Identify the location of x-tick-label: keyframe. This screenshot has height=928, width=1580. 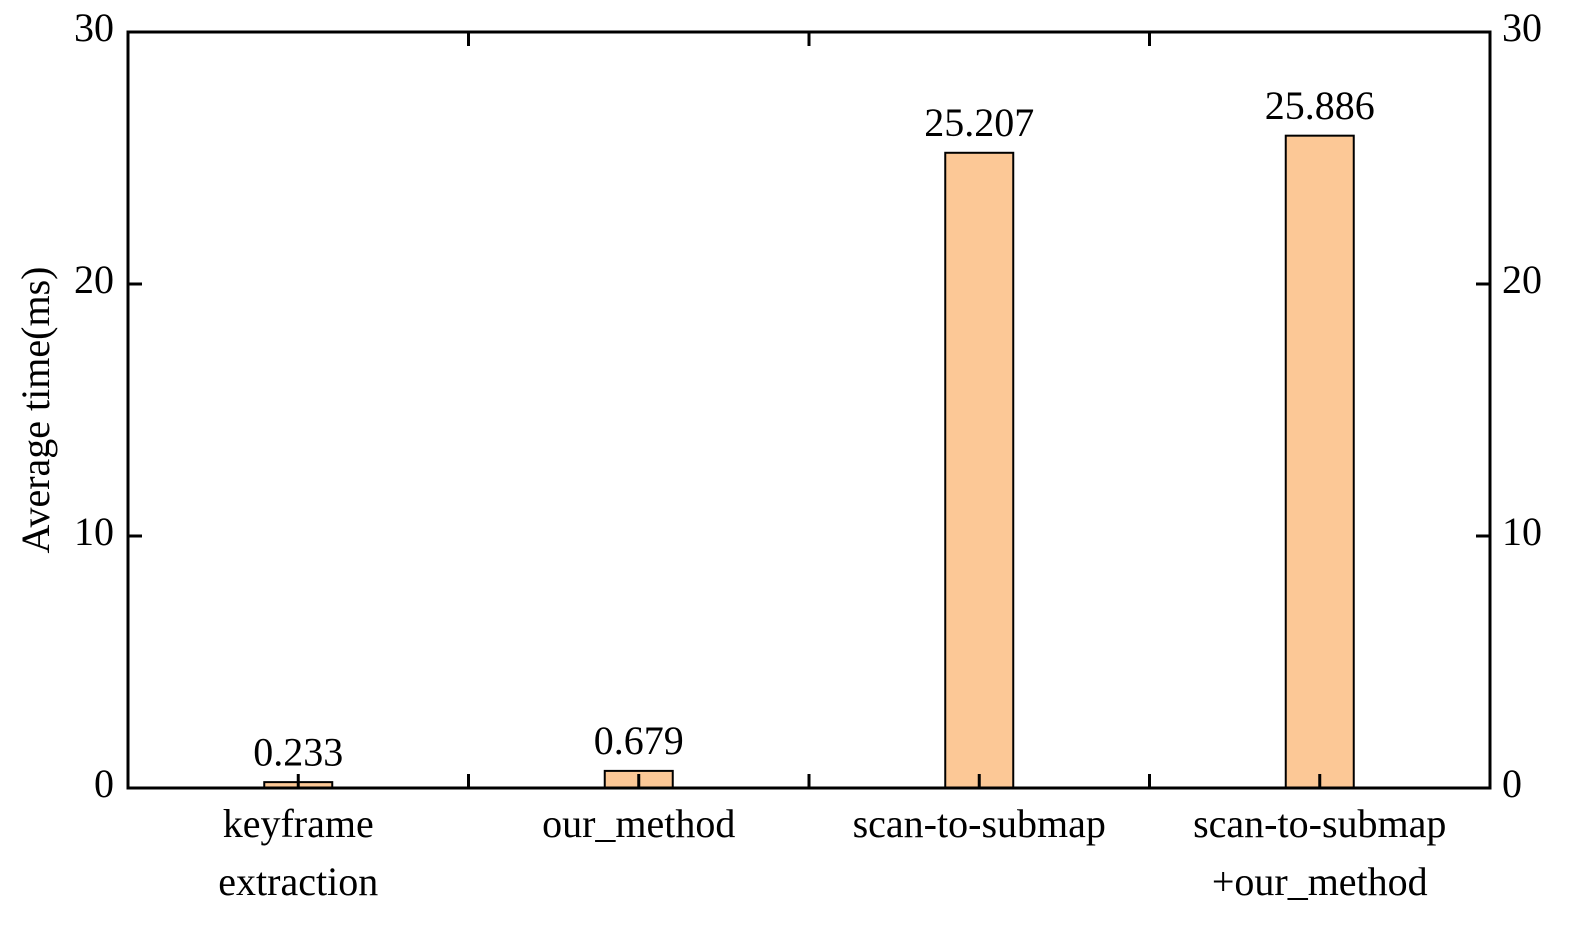
(298, 823).